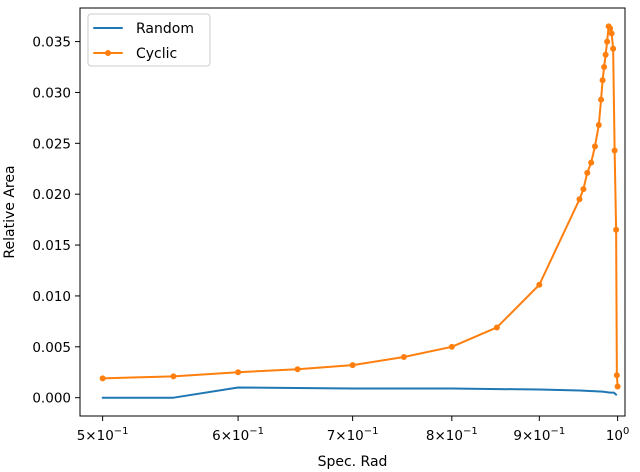 The image size is (640, 472). Describe the element at coordinates (51, 348) in the screenshot. I see `y-tick-label: 0.005` at that location.